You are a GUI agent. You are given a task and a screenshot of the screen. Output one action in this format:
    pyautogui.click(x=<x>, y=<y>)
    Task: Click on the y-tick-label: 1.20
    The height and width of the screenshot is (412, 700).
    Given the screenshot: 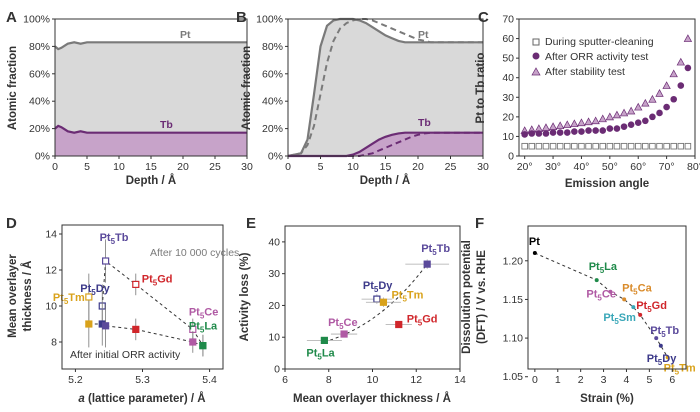 What is the action you would take?
    pyautogui.click(x=513, y=261)
    